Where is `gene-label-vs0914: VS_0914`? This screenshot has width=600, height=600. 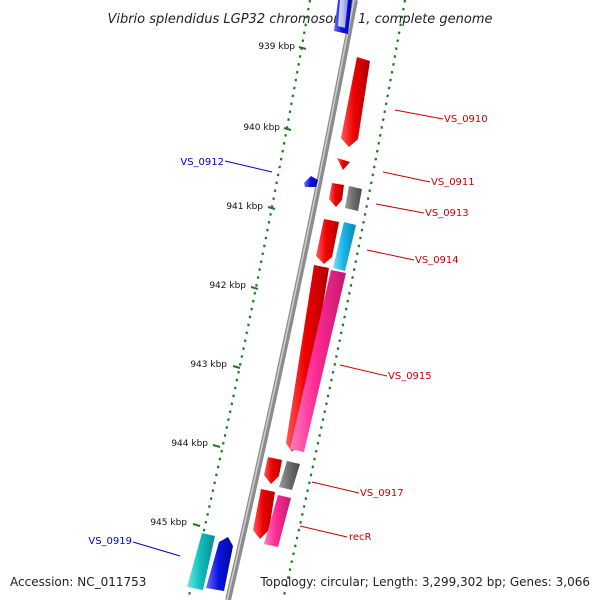
gene-label-vs0914: VS_0914 is located at coordinates (437, 260).